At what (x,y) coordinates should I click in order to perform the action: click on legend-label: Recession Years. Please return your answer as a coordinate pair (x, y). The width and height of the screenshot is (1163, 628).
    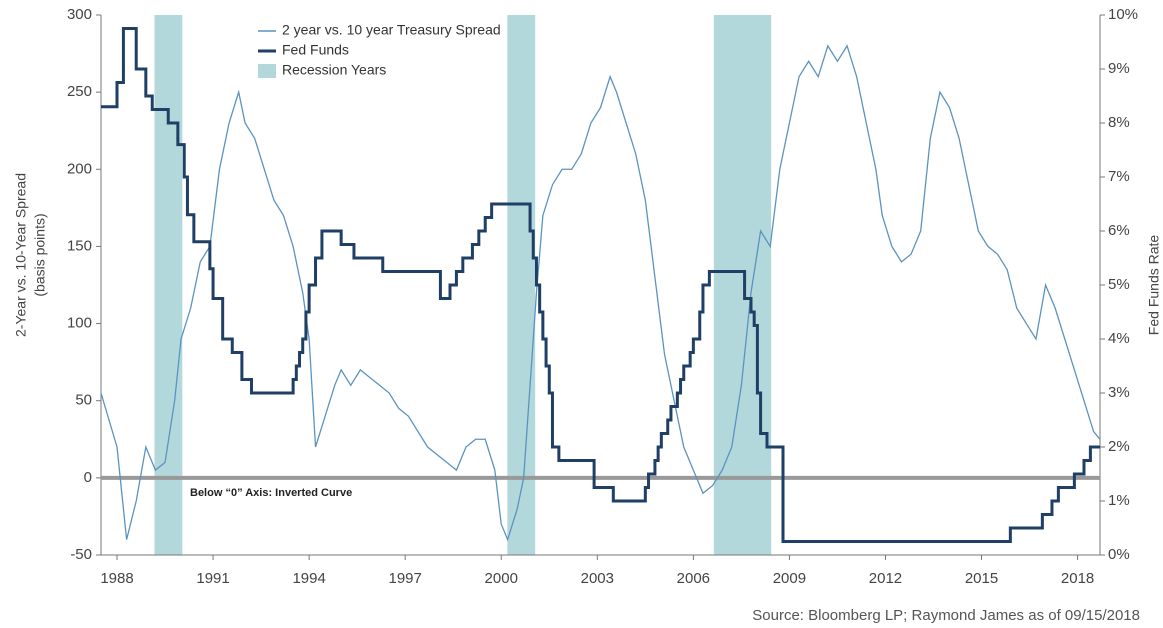
    Looking at the image, I should click on (334, 70).